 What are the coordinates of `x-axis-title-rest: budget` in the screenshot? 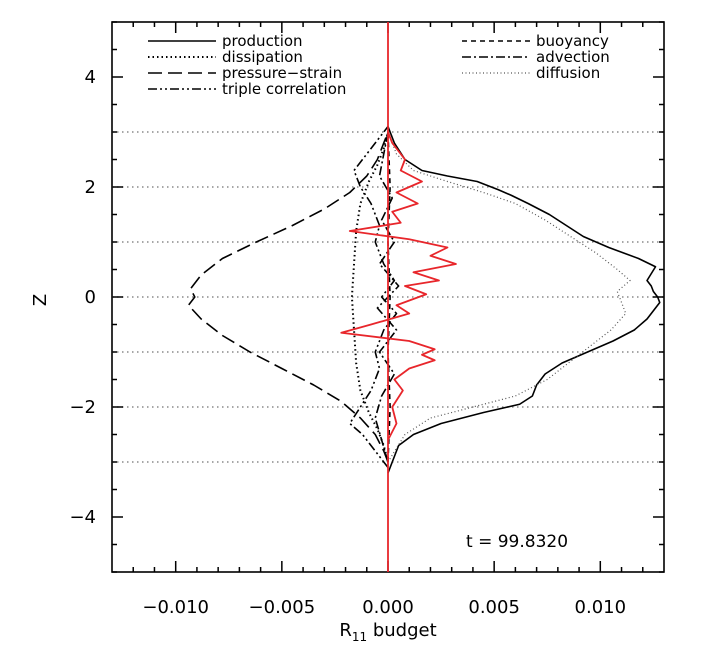 It's located at (402, 630).